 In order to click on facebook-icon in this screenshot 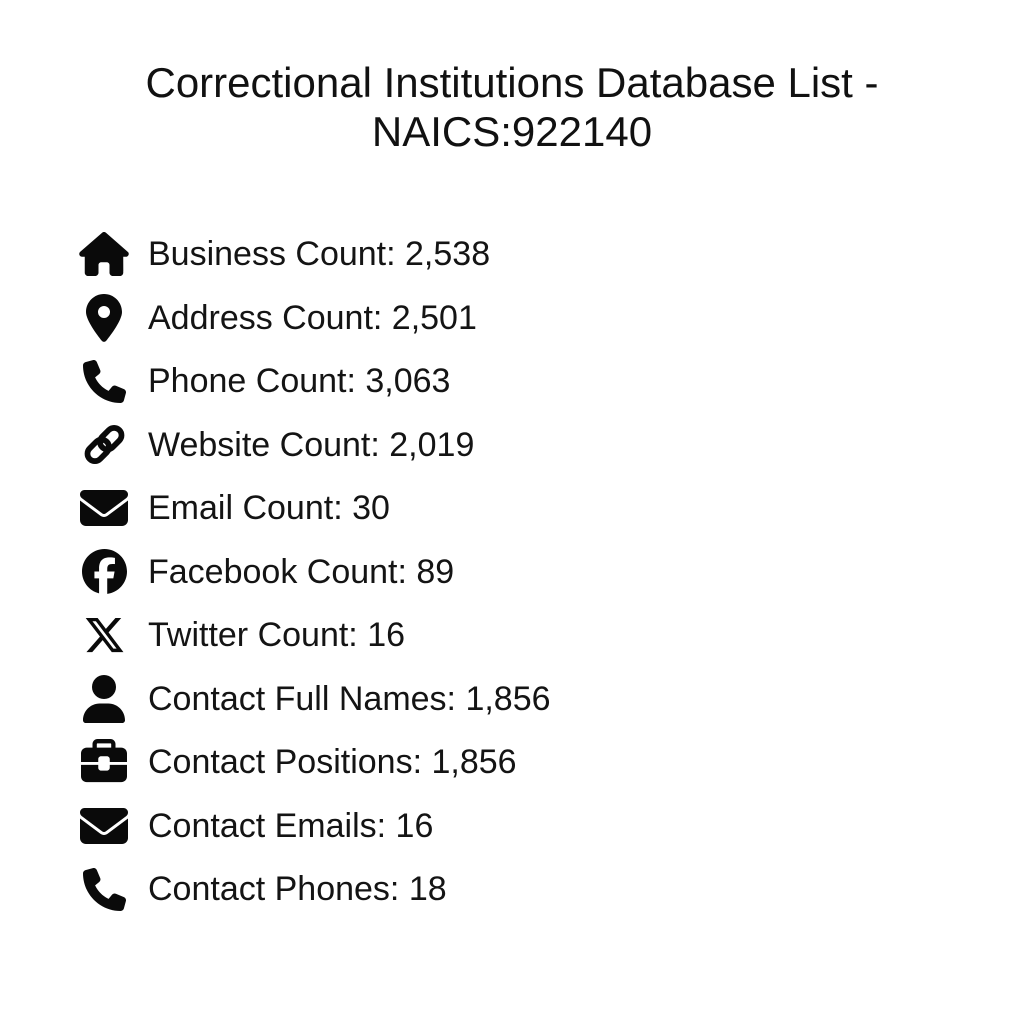, I will do `click(104, 572)`.